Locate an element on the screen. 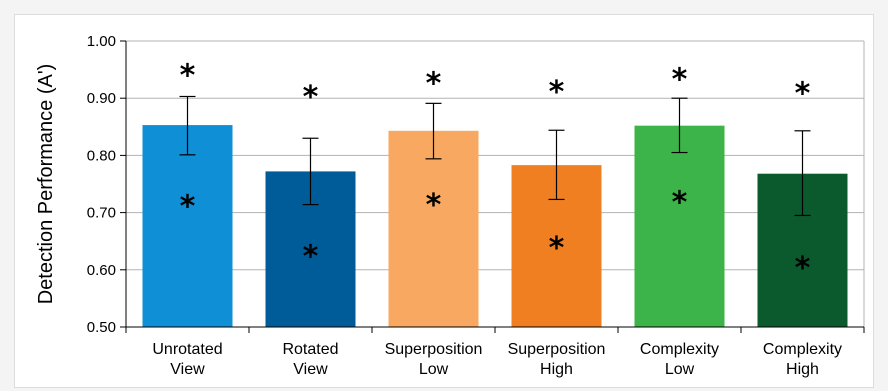 The image size is (888, 391). category-label: Unrotated View is located at coordinates (187, 359).